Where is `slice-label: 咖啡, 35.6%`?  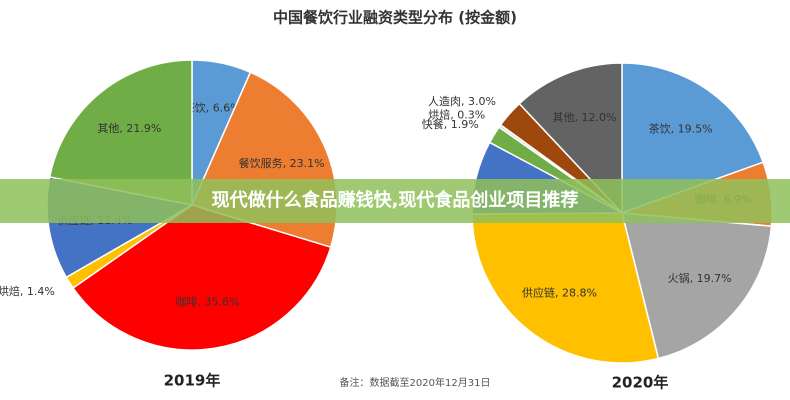 slice-label: 咖啡, 35.6% is located at coordinates (207, 301).